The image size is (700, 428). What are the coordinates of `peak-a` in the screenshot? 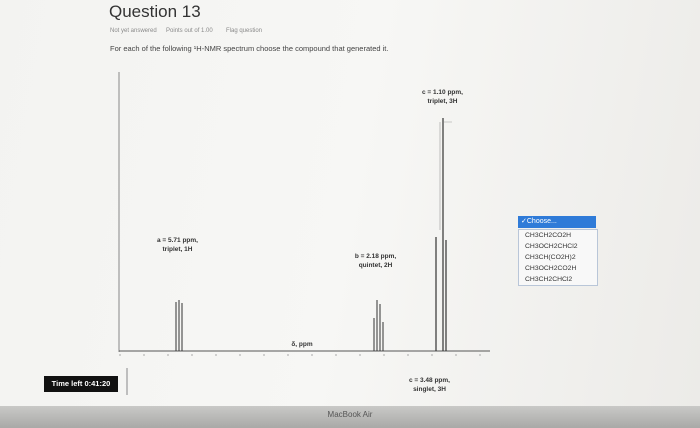 It's located at (179, 325).